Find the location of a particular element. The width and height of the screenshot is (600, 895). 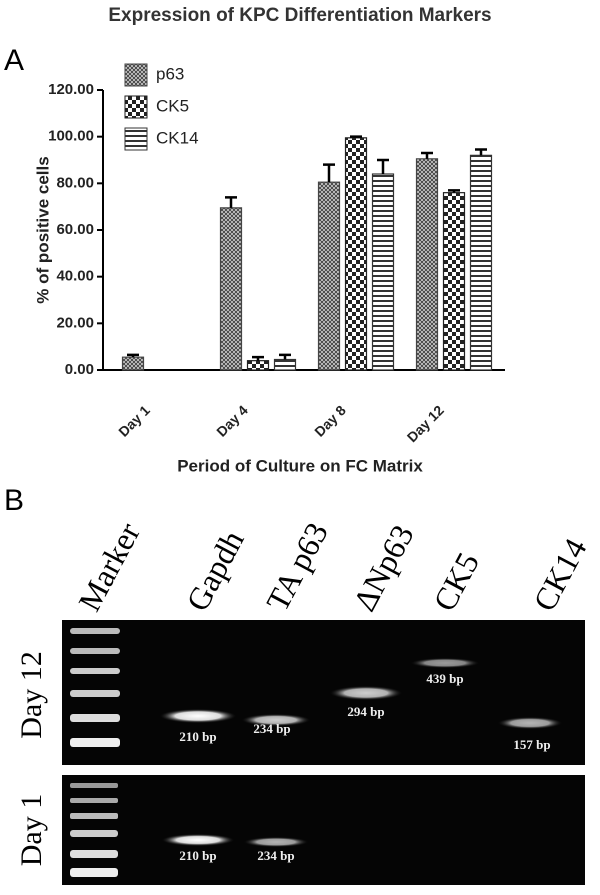

x-tick-label: Day 4 is located at coordinates (232, 421).